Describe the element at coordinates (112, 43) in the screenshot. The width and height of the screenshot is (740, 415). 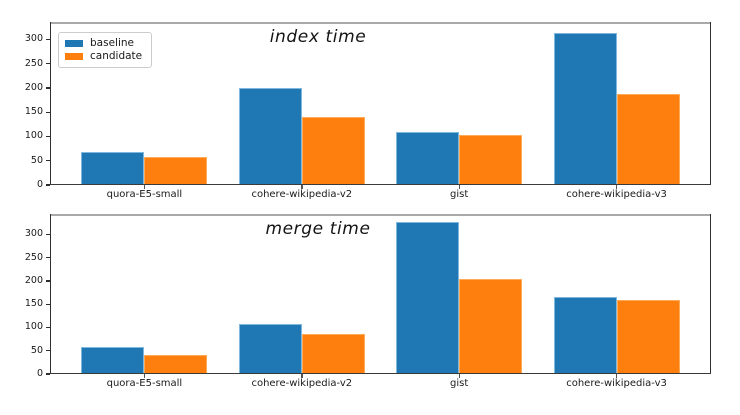
I see `legend-label-baseline: baseline` at that location.